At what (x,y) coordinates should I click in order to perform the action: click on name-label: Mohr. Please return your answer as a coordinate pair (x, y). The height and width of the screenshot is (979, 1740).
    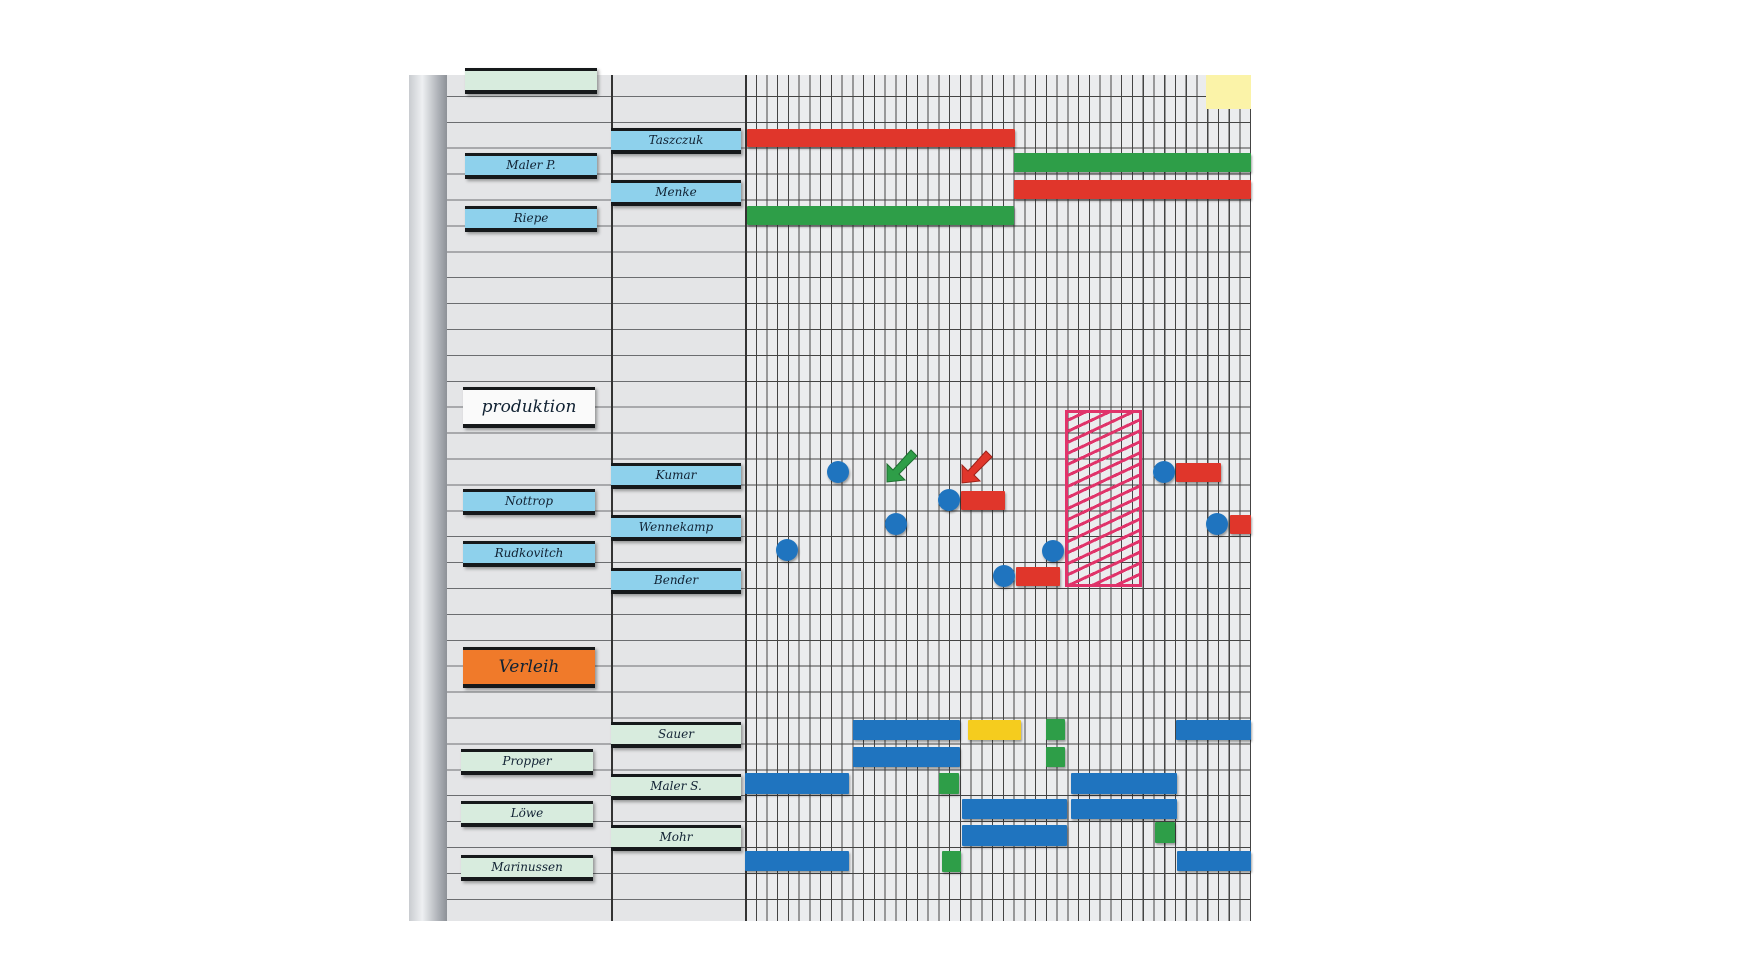
    Looking at the image, I should click on (676, 838).